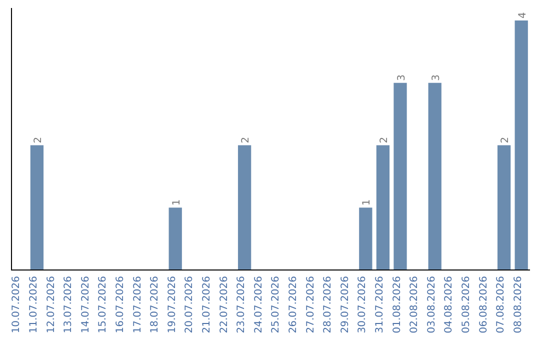 Image resolution: width=540 pixels, height=340 pixels. I want to click on x-tick-label: 30.07.2026, so click(362, 305).